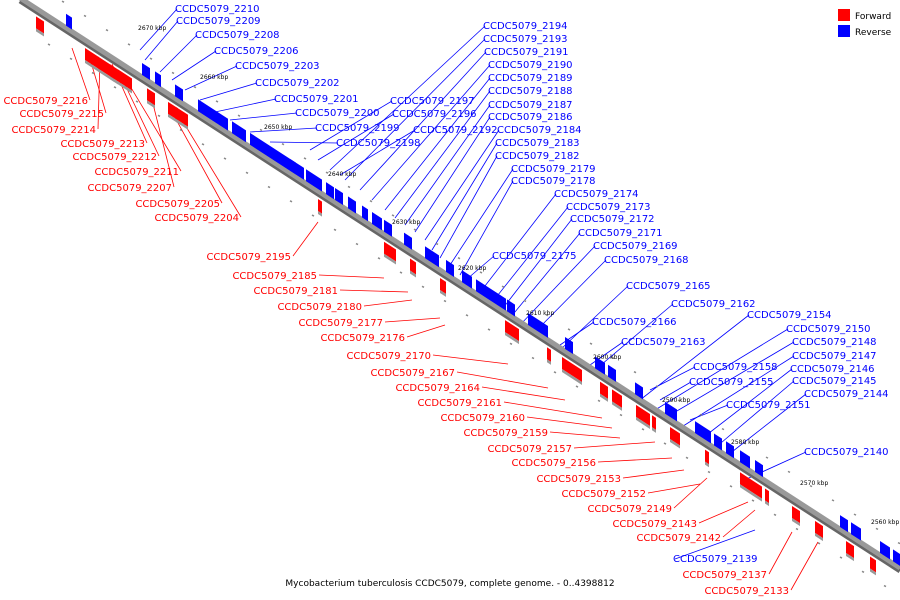 The height and width of the screenshot is (600, 900). I want to click on reverse-gene-label: CCDC5079_2151, so click(768, 405).